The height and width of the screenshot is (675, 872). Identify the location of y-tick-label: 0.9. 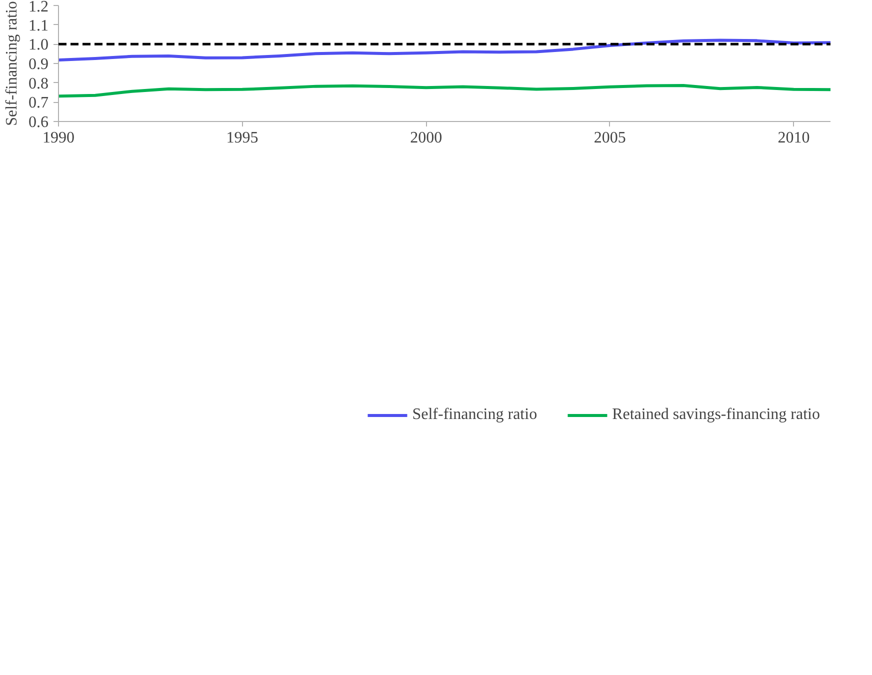
(38, 64).